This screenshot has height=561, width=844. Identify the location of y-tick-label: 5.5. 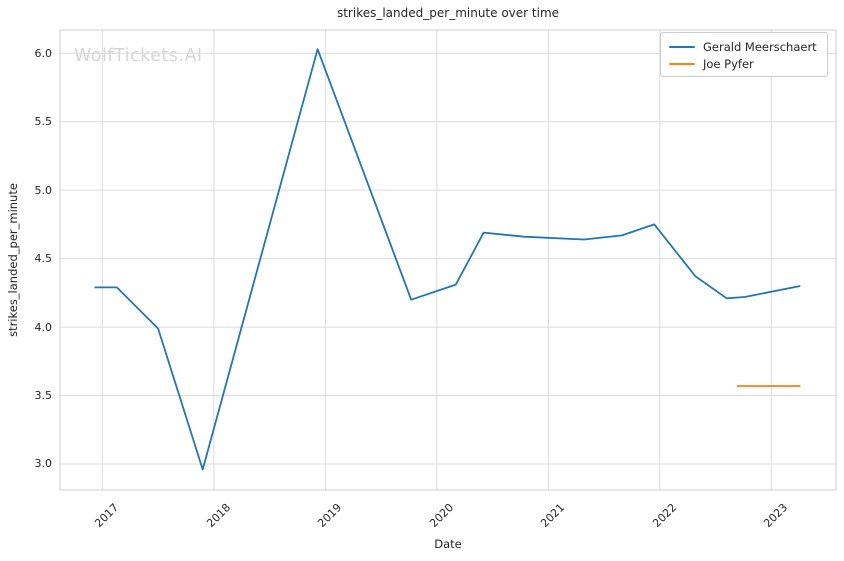
(43, 122).